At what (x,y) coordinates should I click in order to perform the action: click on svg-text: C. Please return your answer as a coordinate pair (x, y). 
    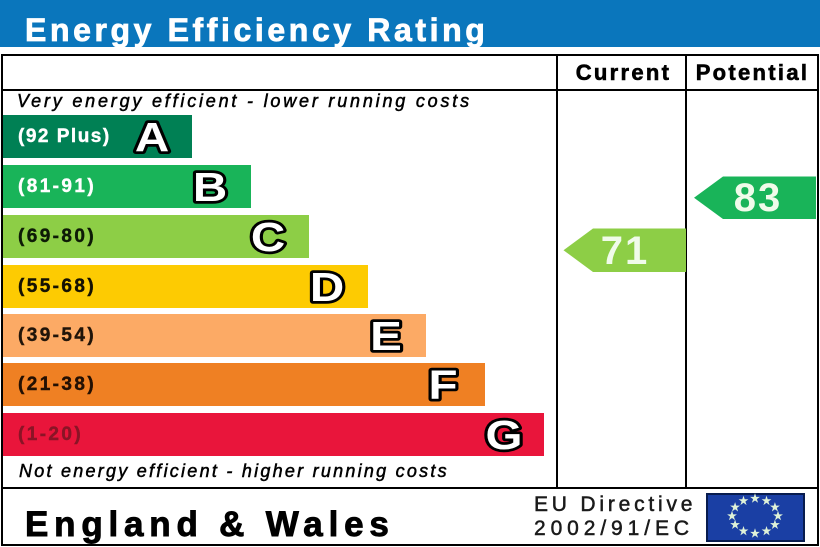
    Looking at the image, I should click on (268, 237).